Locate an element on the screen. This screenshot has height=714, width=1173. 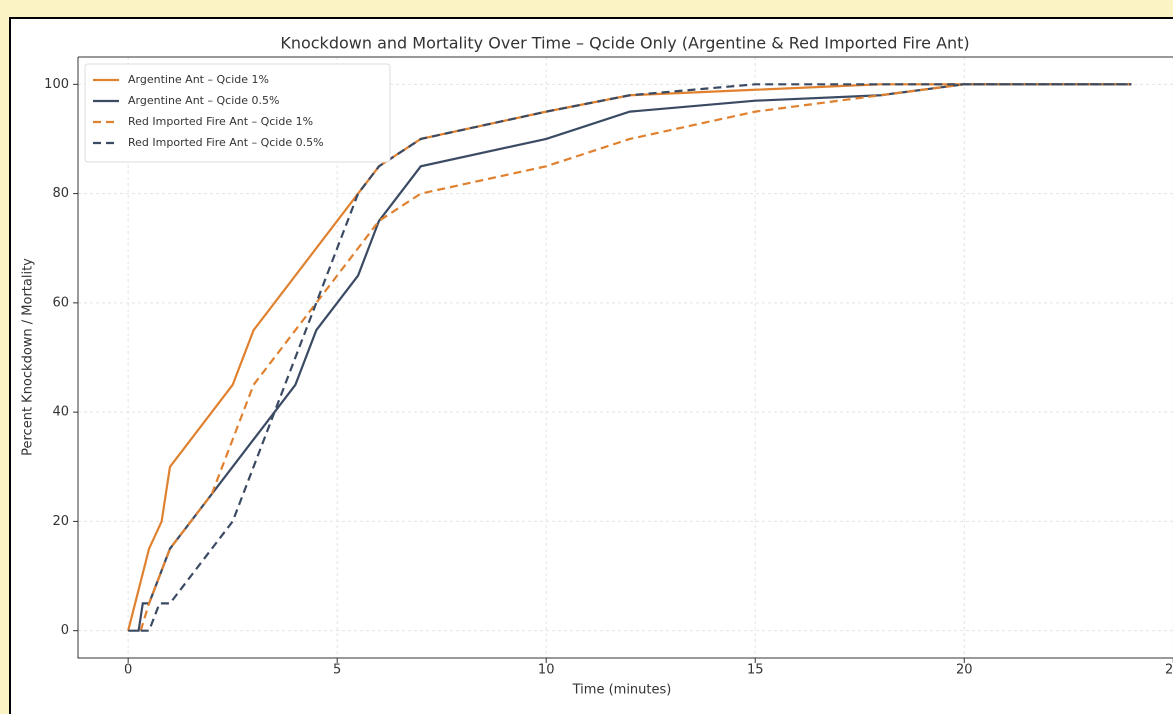
y-tick-label: 20 is located at coordinates (60, 521).